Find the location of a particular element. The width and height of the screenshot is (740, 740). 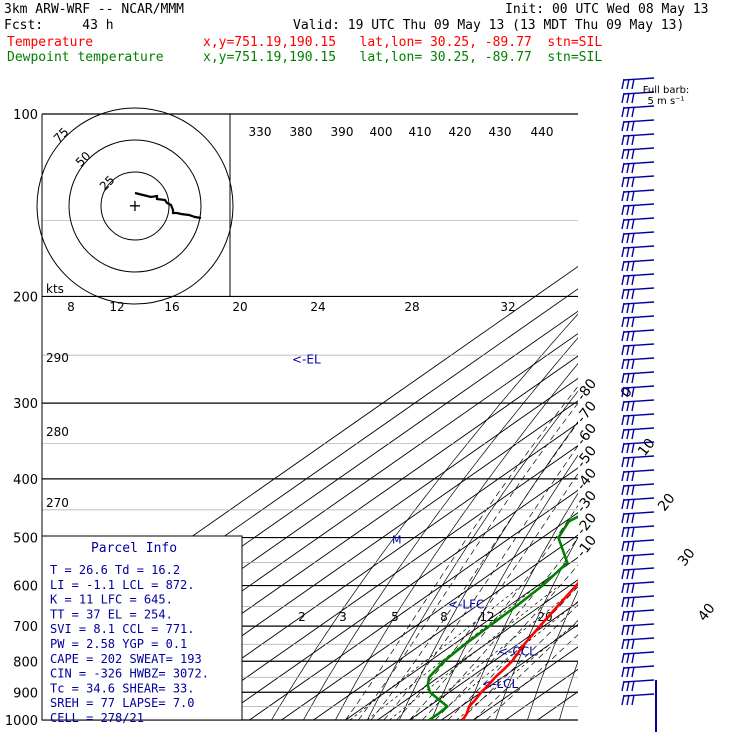

wind-barbs: Full barb:5 m s⁻¹ is located at coordinates (655, 404).